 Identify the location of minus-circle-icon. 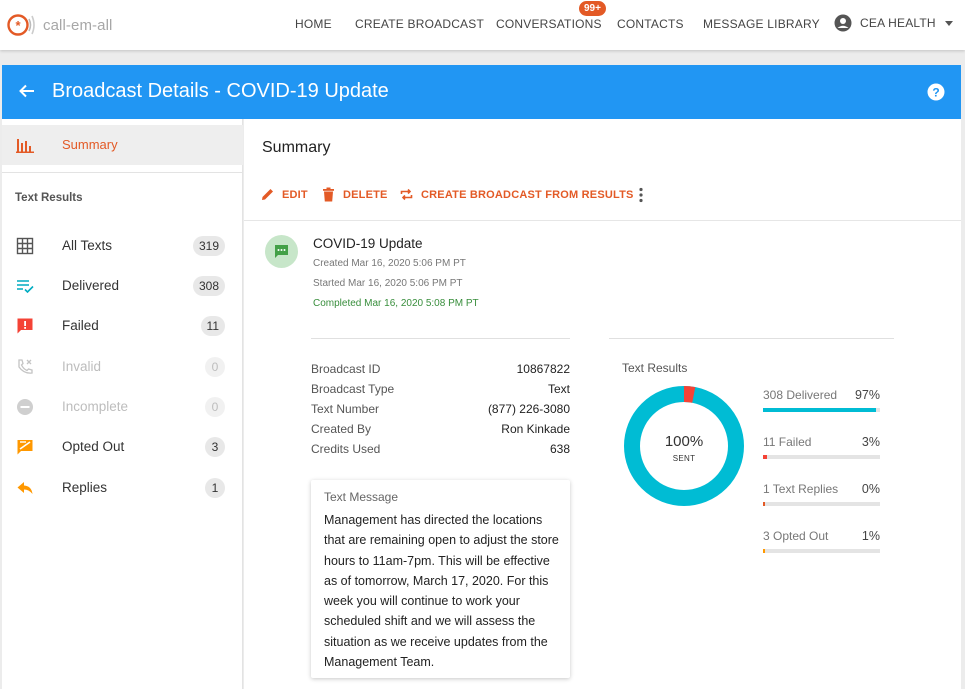
(25, 407).